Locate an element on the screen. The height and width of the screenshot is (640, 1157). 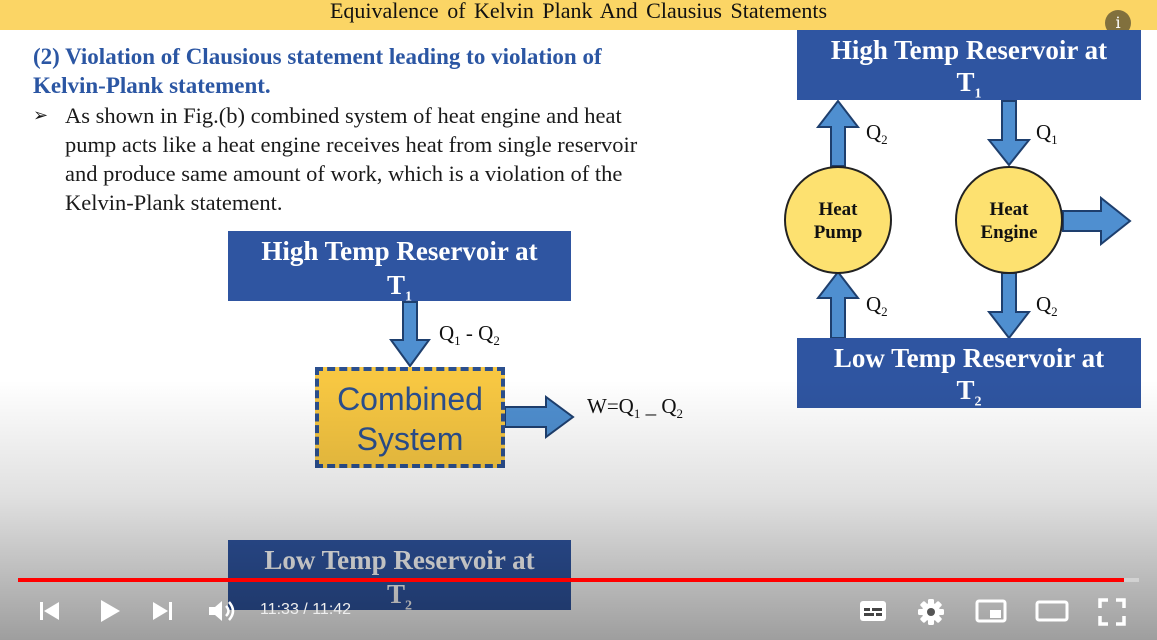
high-to-engine-arrow is located at coordinates (1009, 133).